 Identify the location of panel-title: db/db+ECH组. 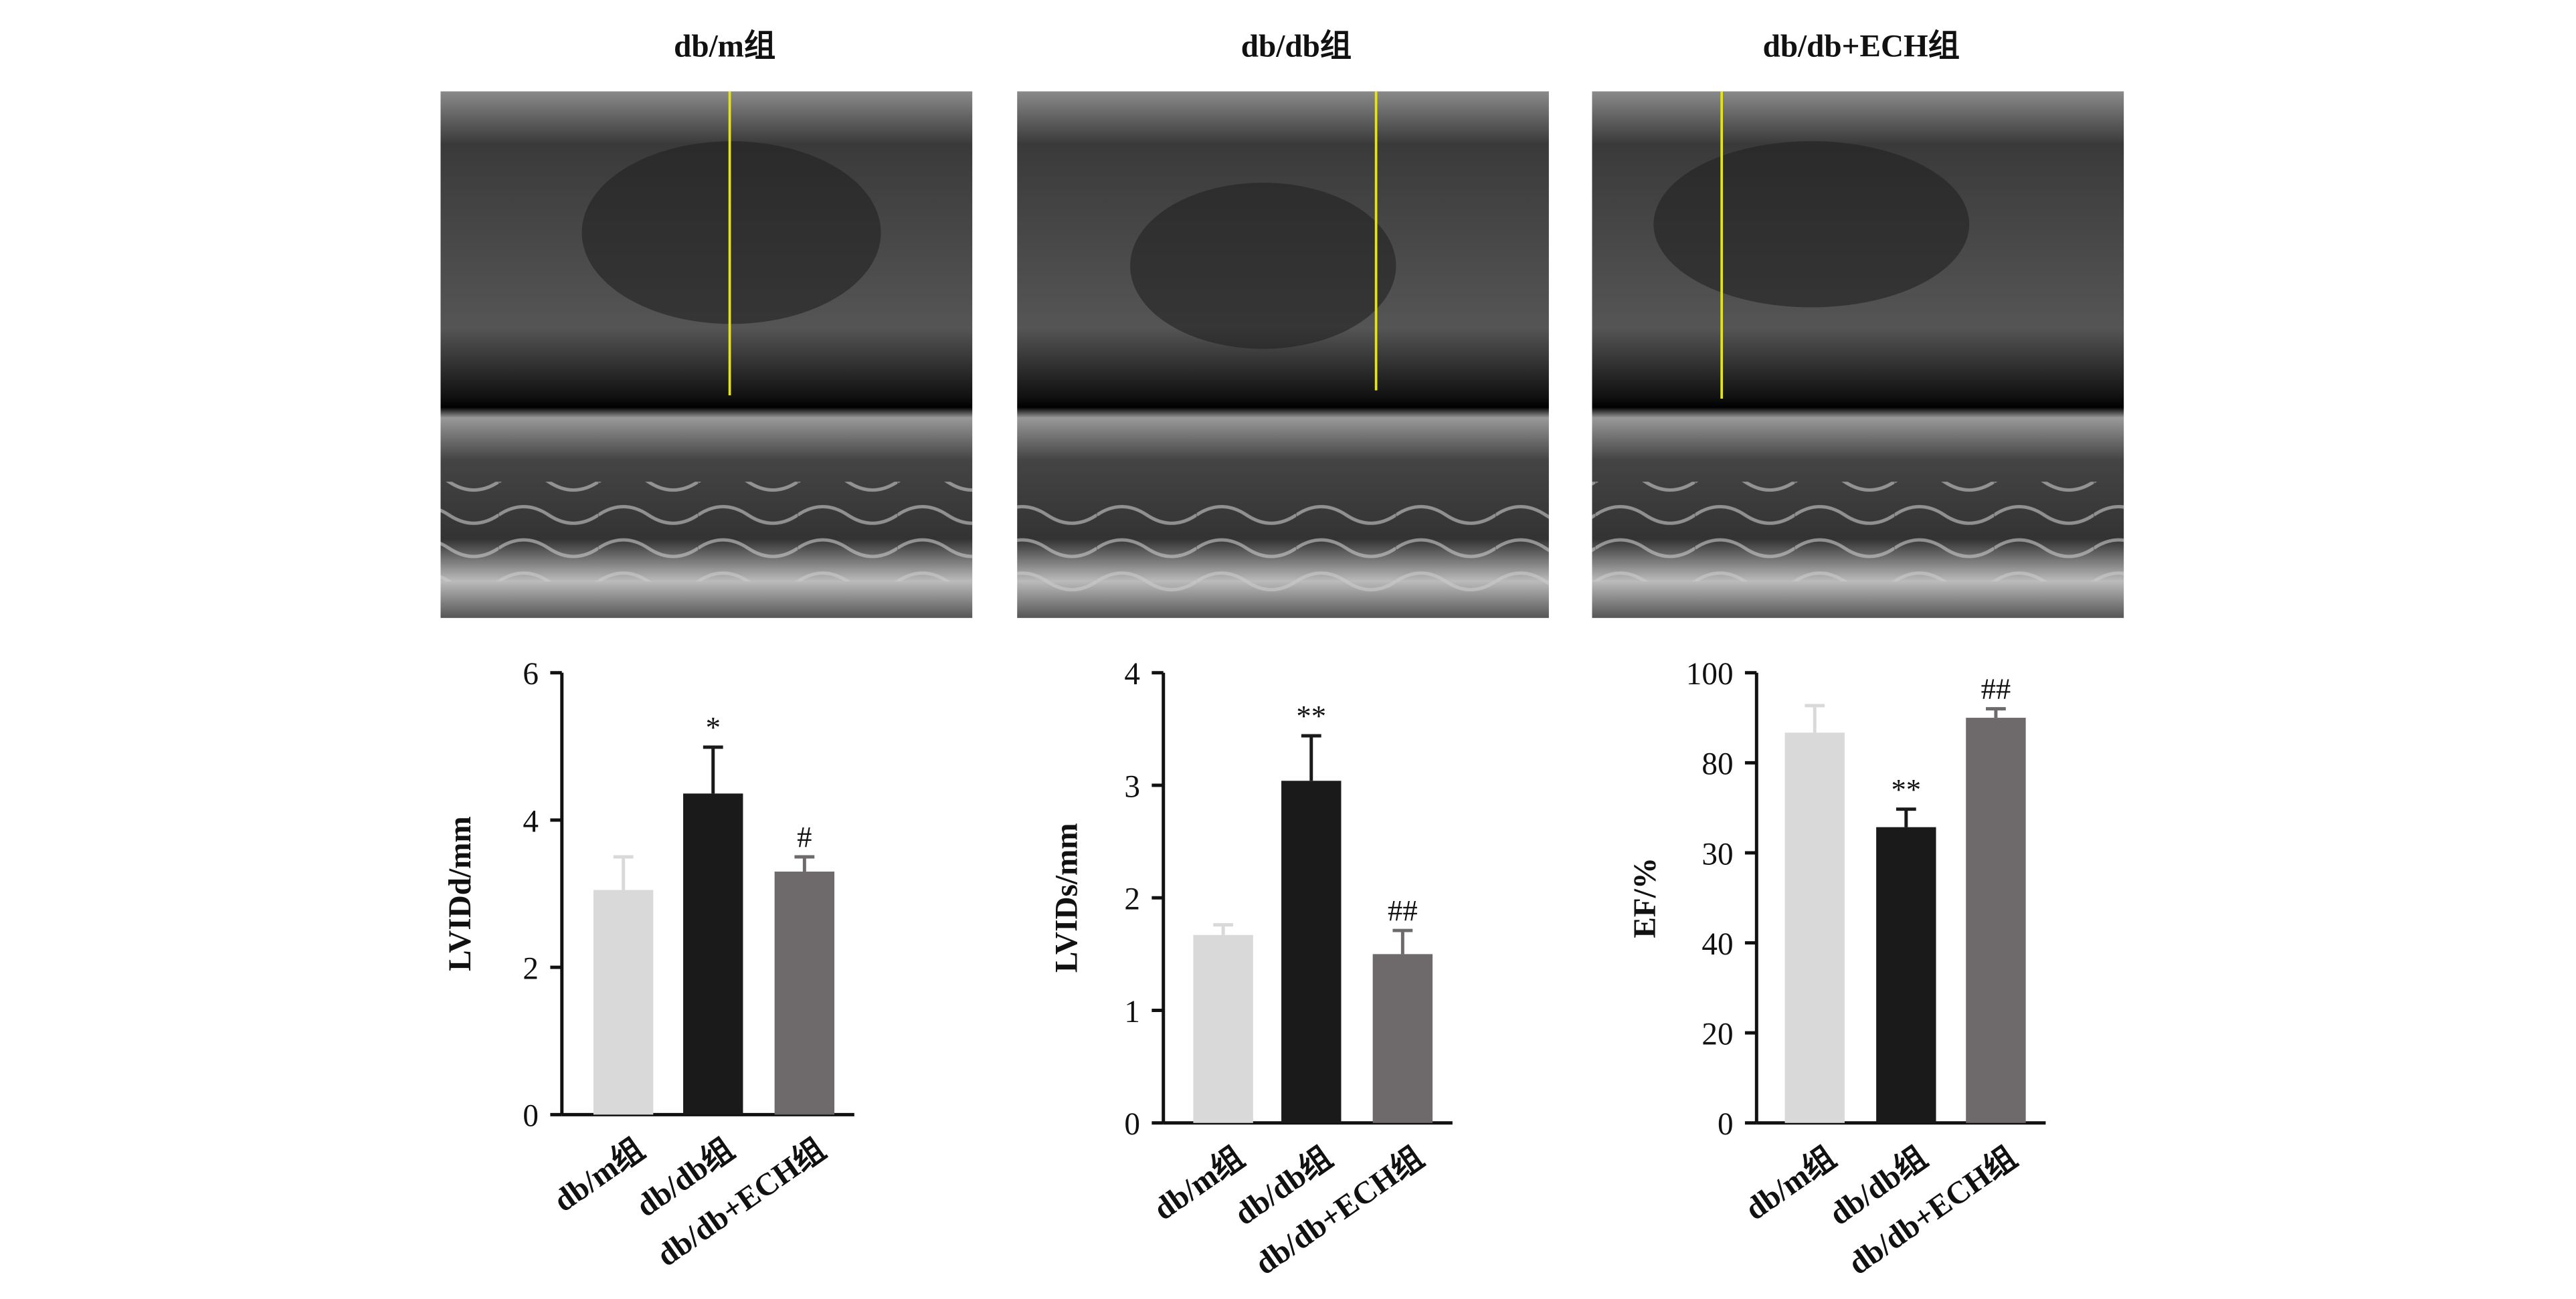
(1861, 46).